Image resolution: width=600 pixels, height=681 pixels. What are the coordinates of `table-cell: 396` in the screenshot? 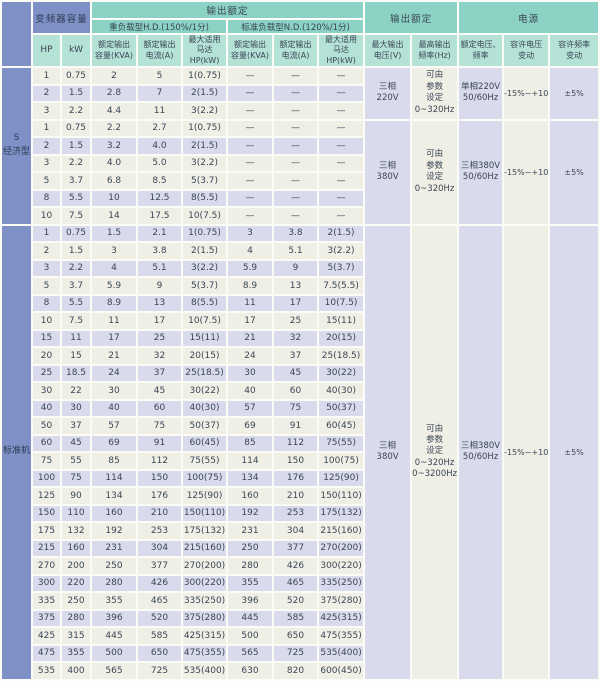 It's located at (250, 601).